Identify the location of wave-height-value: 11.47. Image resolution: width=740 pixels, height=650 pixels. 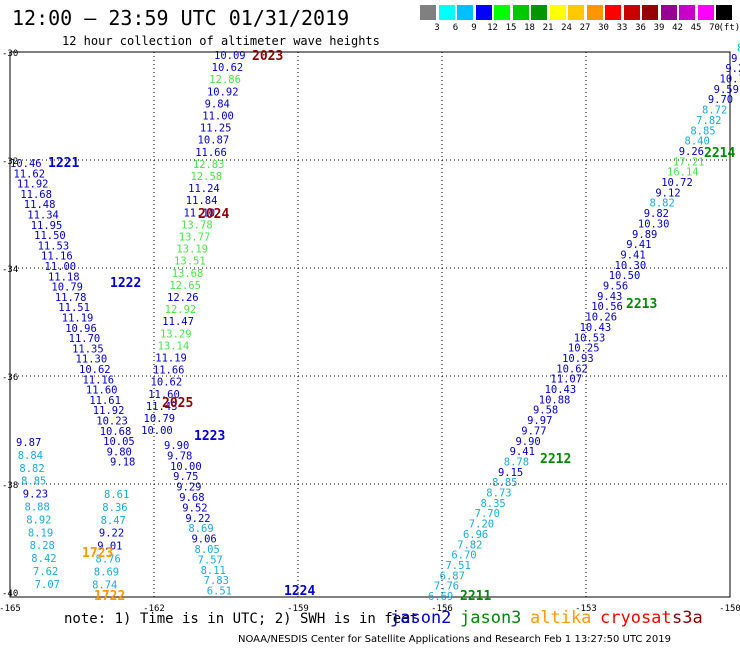
(178, 322).